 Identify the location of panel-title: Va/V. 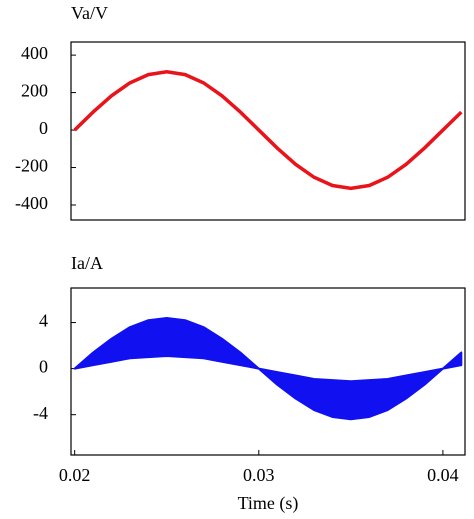
(89, 13).